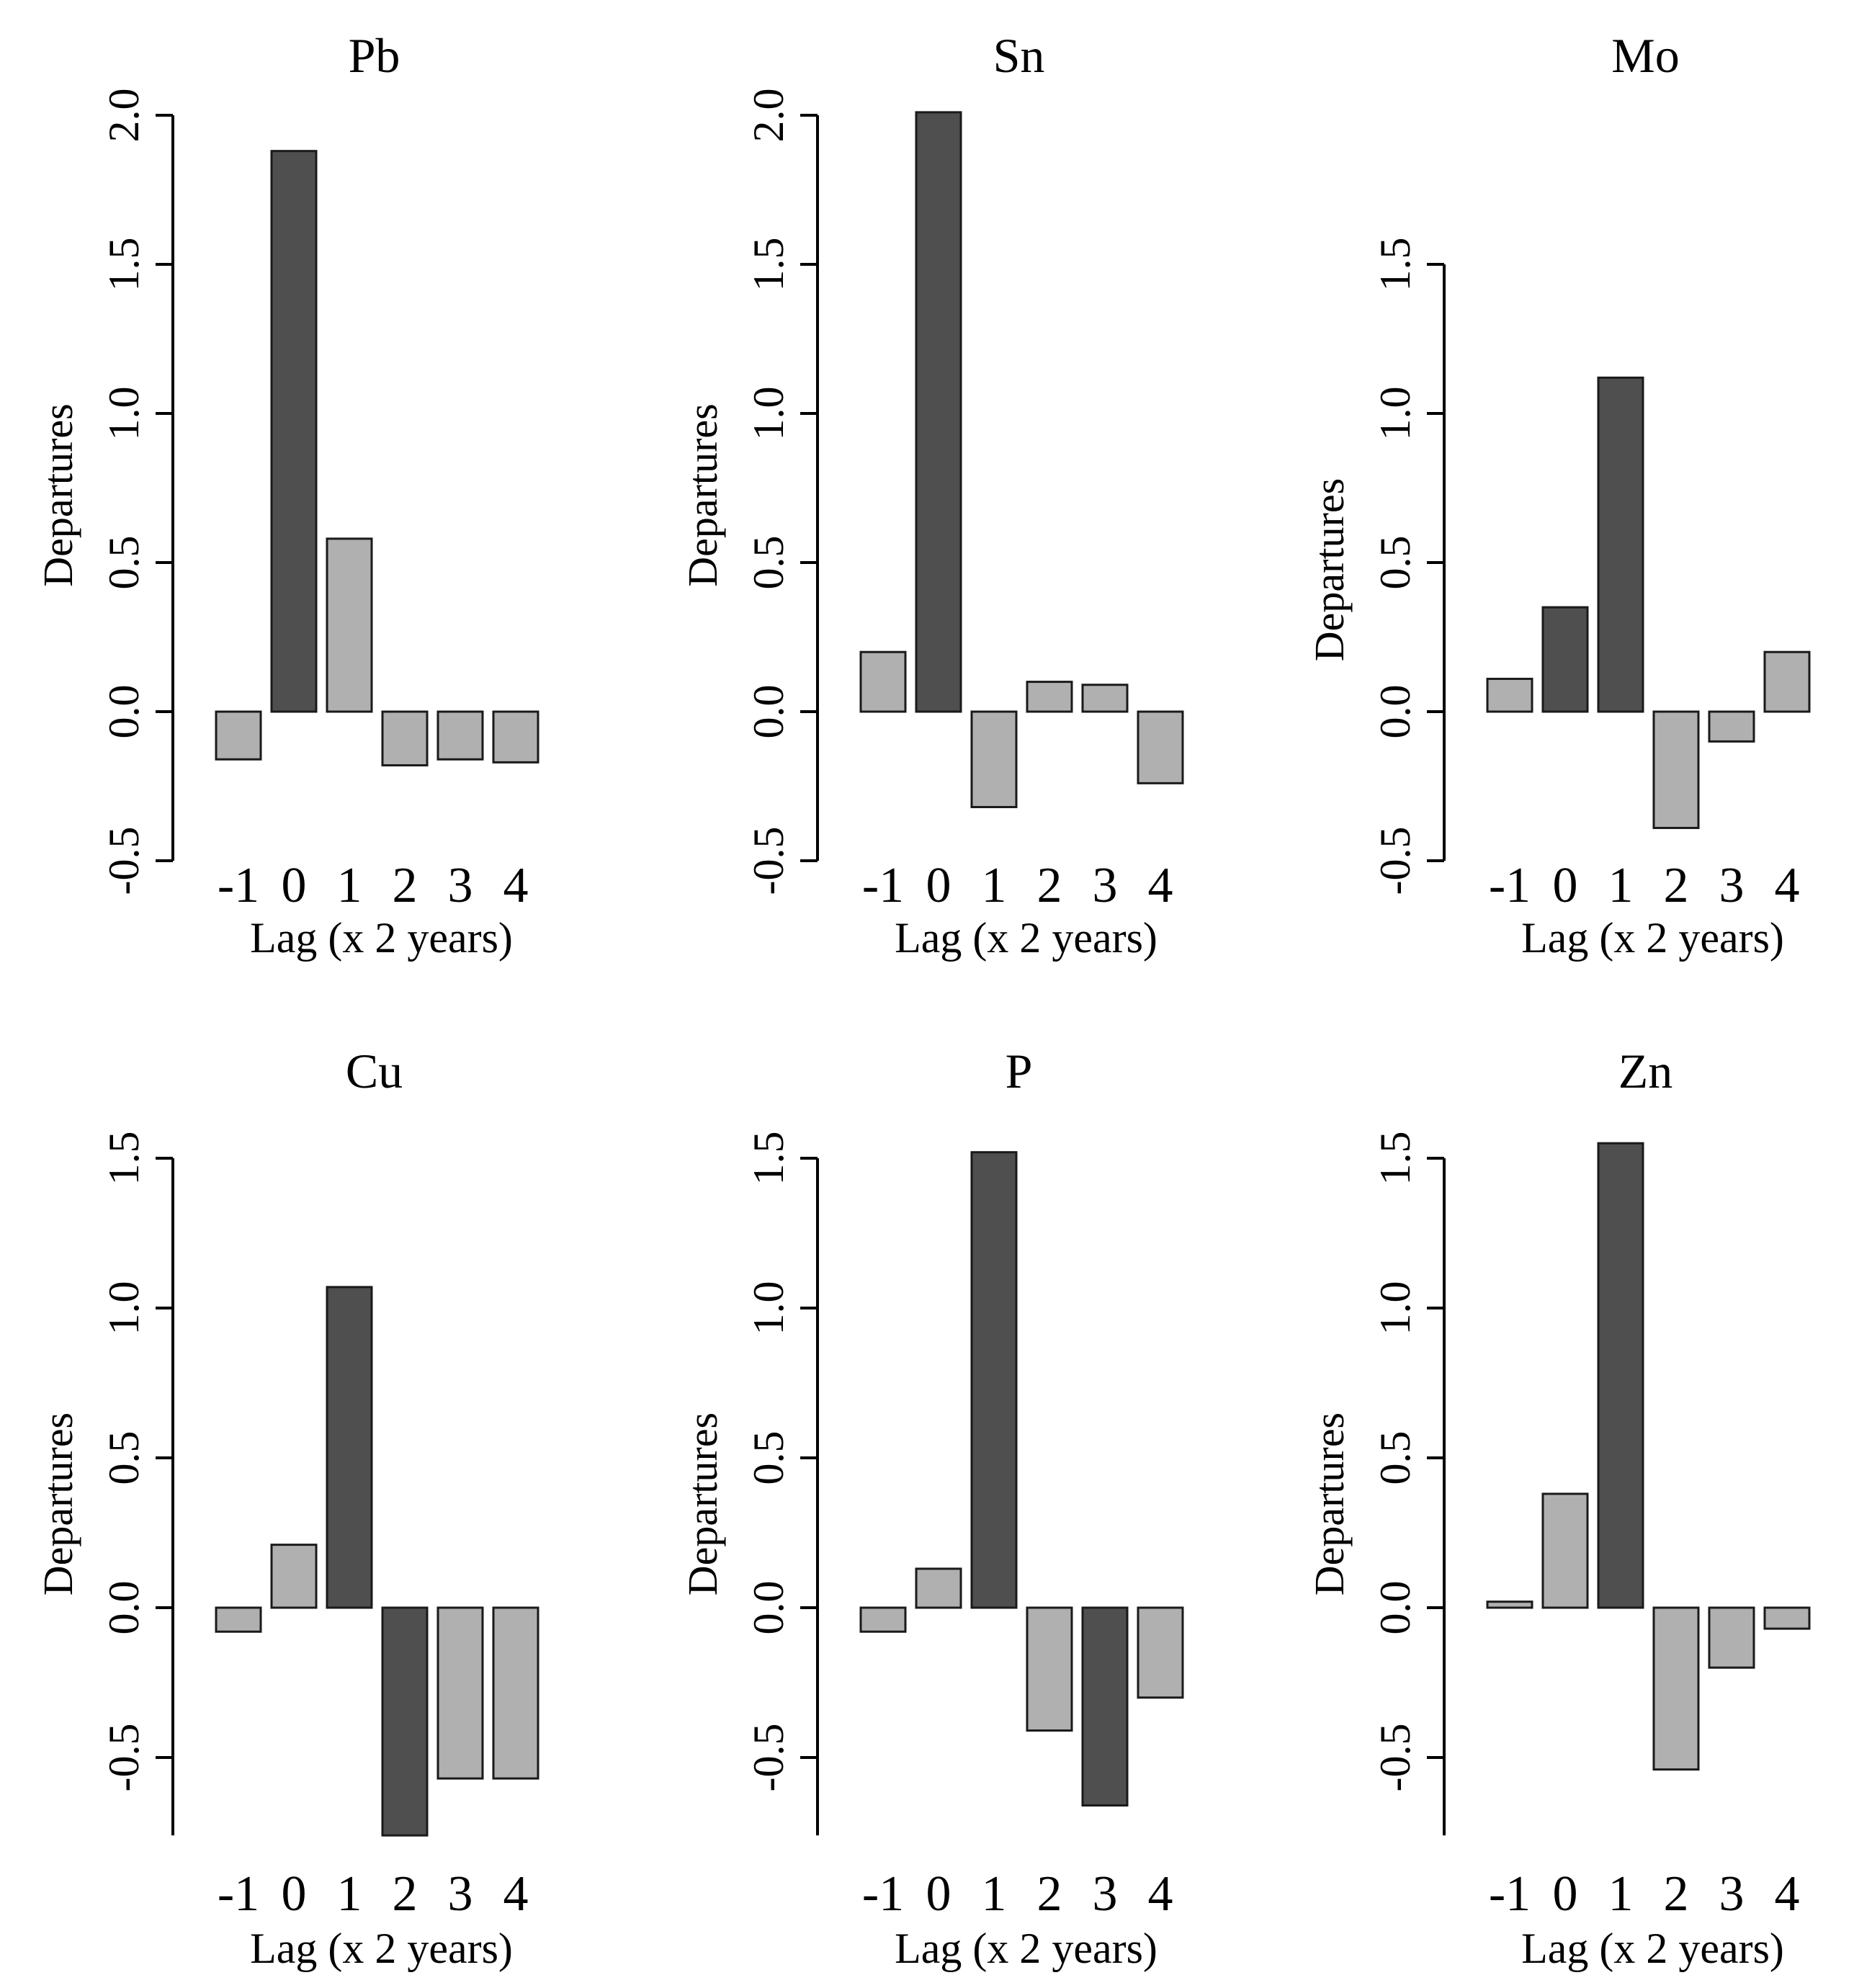  Describe the element at coordinates (1646, 1071) in the screenshot. I see `panel-title: Zn` at that location.